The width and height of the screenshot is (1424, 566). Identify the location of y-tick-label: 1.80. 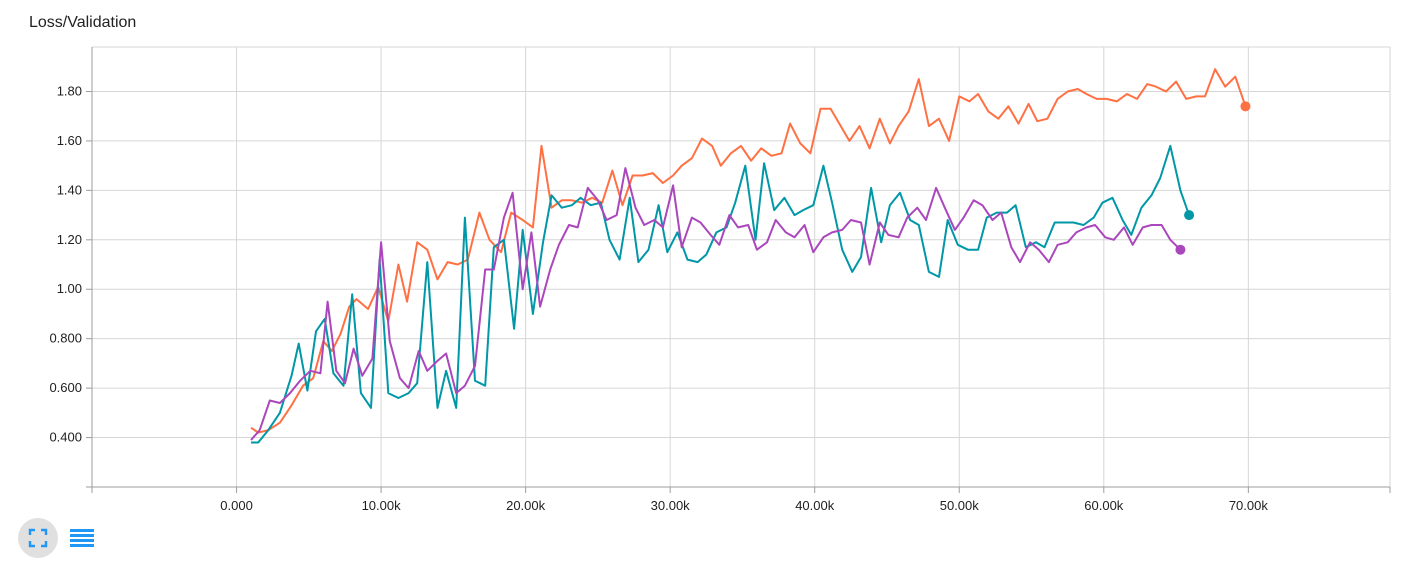
(69, 90).